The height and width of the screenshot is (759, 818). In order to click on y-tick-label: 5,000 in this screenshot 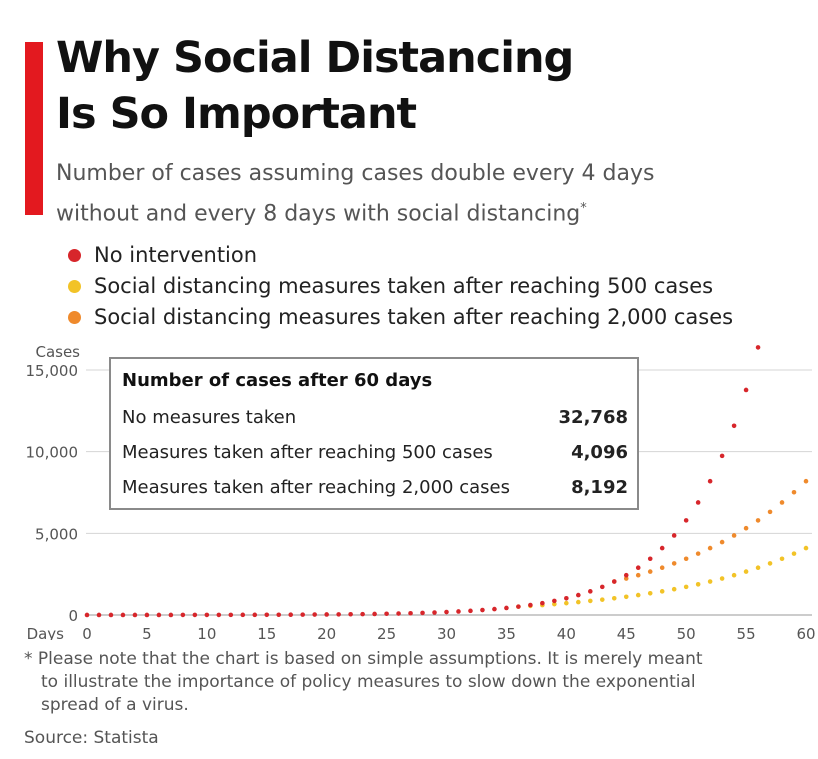, I will do `click(56, 534)`.